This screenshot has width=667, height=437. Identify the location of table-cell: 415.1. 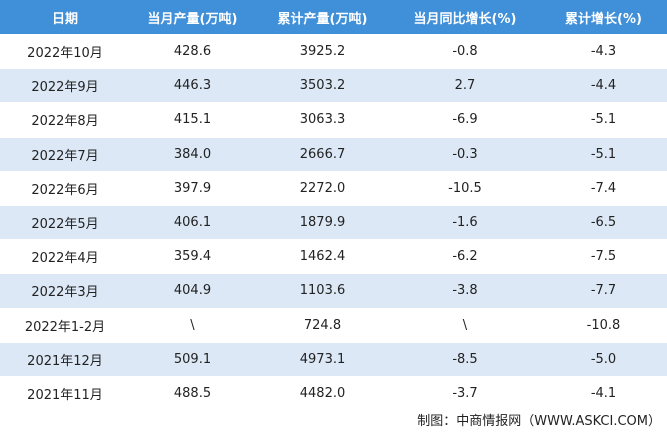
(192, 120).